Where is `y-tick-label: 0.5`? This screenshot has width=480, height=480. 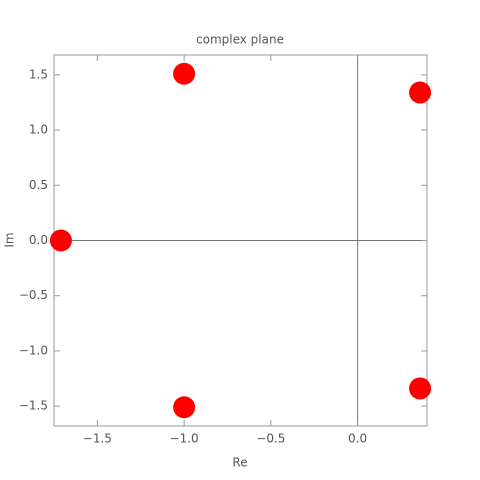 y-tick-label: 0.5 is located at coordinates (38, 185).